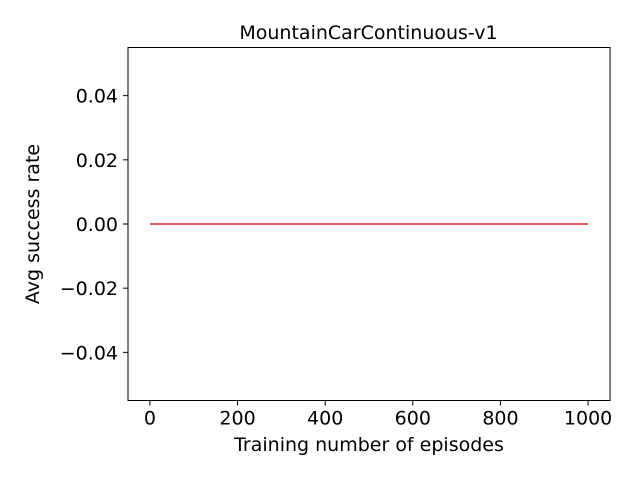  What do you see at coordinates (378, 415) in the screenshot?
I see `x-axis: 0 200 400 600 800 1000` at bounding box center [378, 415].